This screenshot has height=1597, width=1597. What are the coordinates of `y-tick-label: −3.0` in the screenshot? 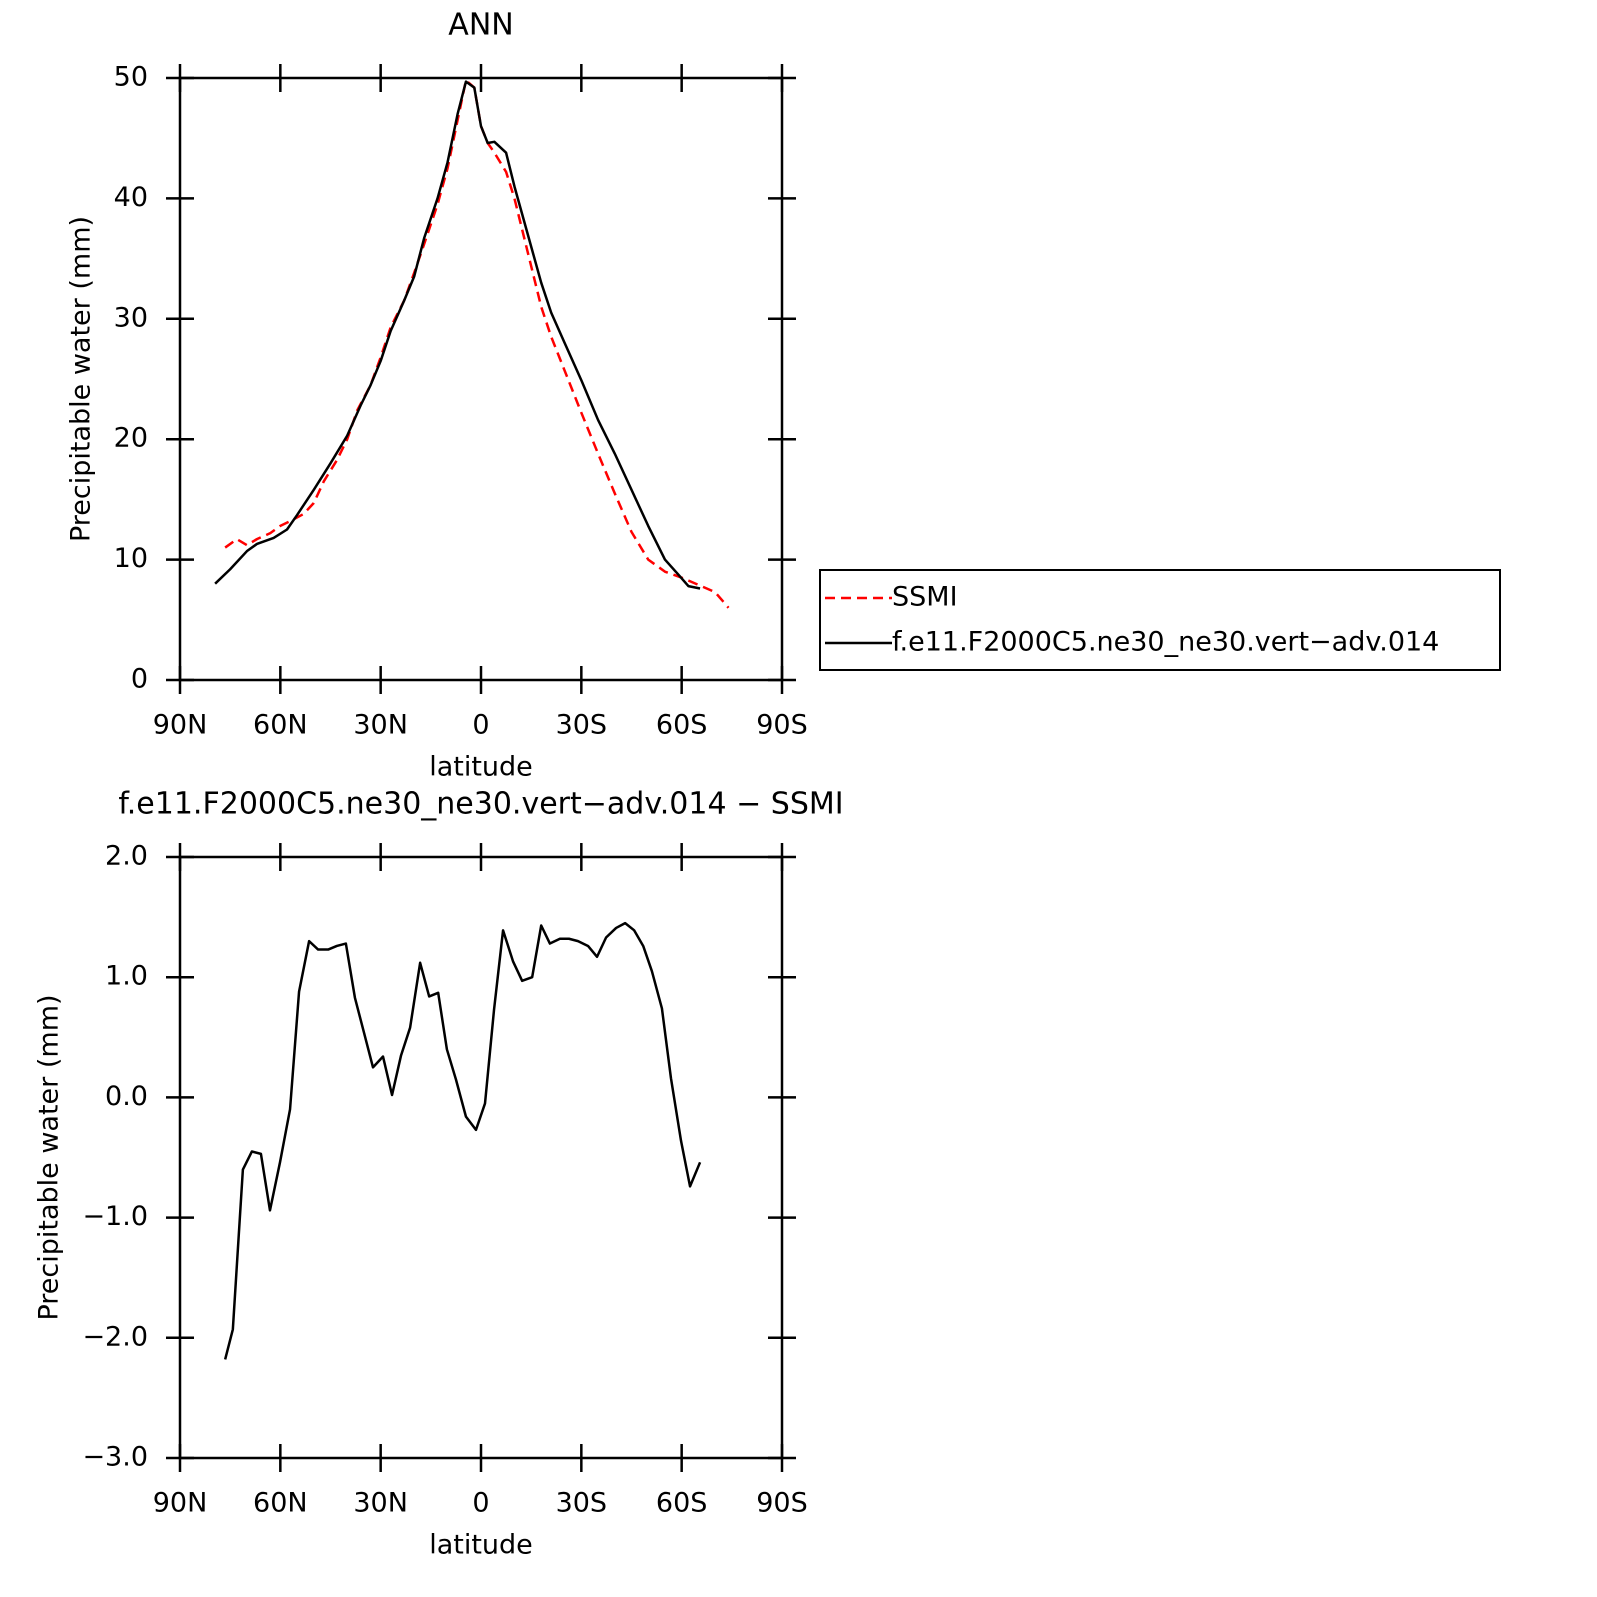 It's located at (115, 1457).